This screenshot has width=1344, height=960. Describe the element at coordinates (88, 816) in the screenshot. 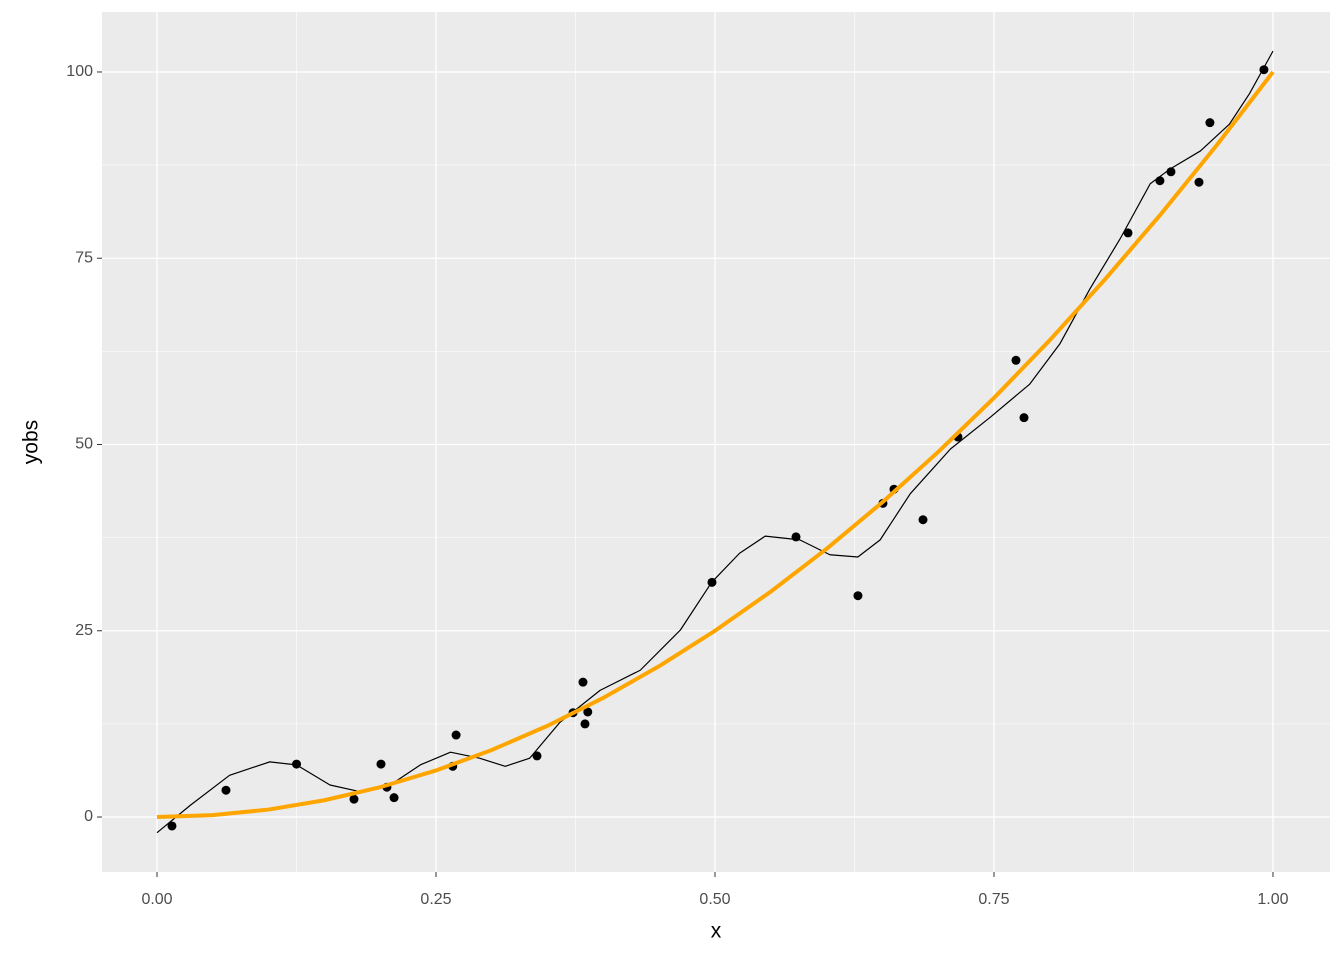

I see `y-tick-label: 0` at that location.